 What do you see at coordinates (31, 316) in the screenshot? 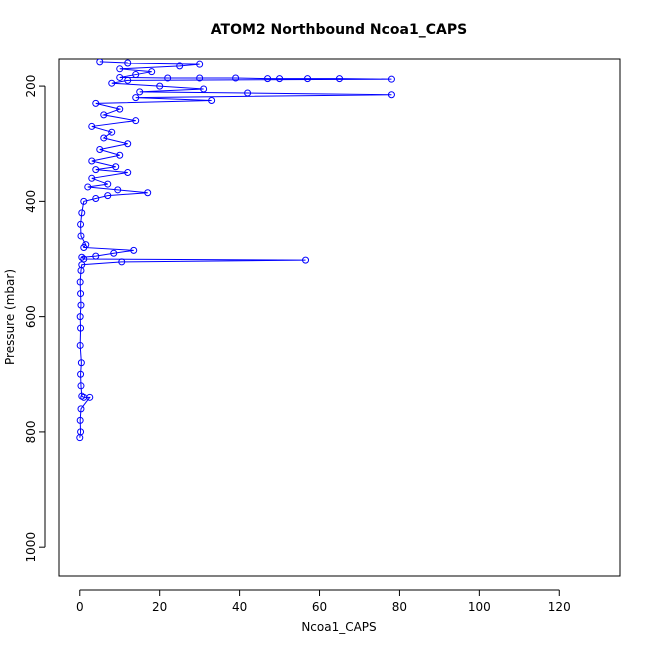
I see `y-tick-label: 600` at bounding box center [31, 316].